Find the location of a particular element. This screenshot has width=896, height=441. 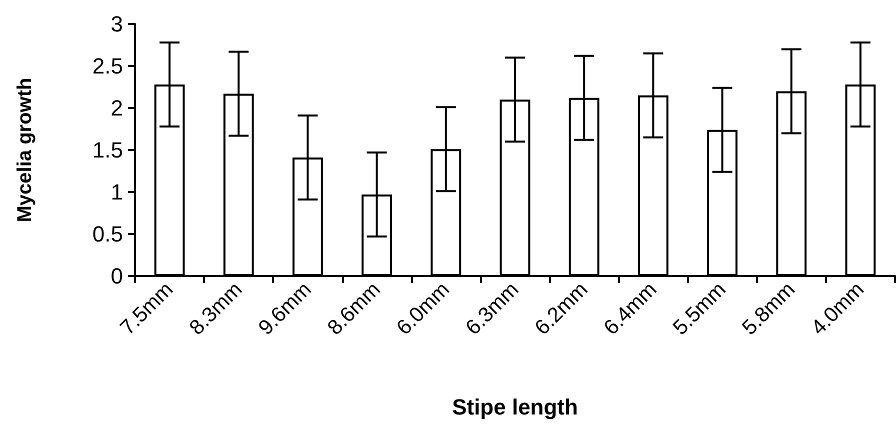

y-tick-label: 0 is located at coordinates (116, 276).